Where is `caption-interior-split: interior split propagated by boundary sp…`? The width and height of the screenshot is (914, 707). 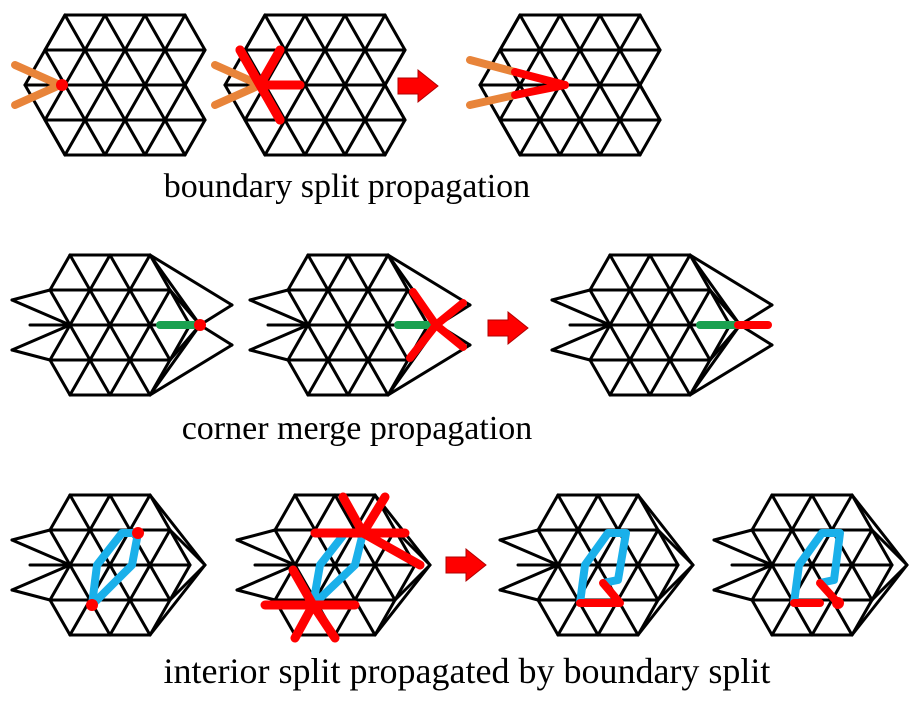
caption-interior-split: interior split propagated by boundary sp… is located at coordinates (467, 671).